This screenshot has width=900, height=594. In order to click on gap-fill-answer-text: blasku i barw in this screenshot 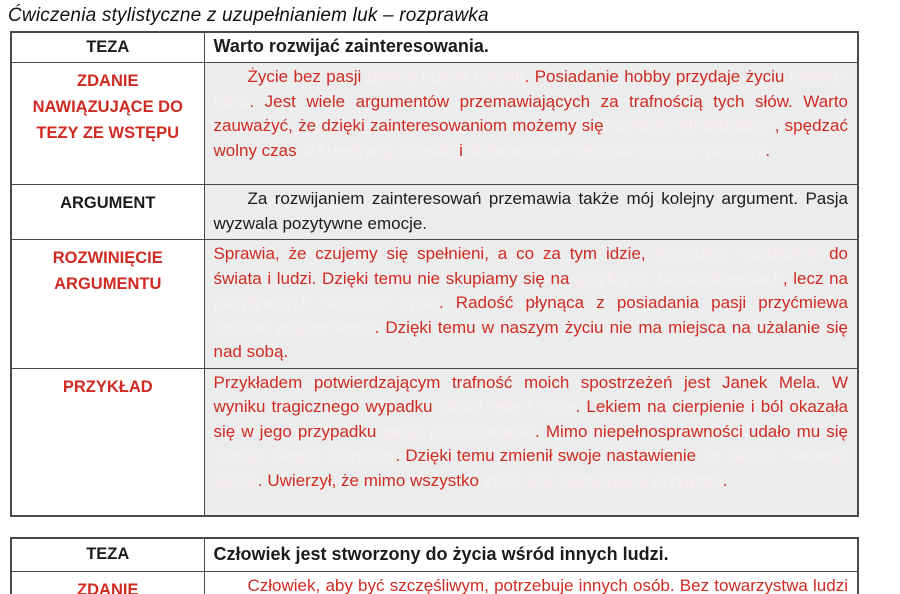, I will do `click(531, 89)`.